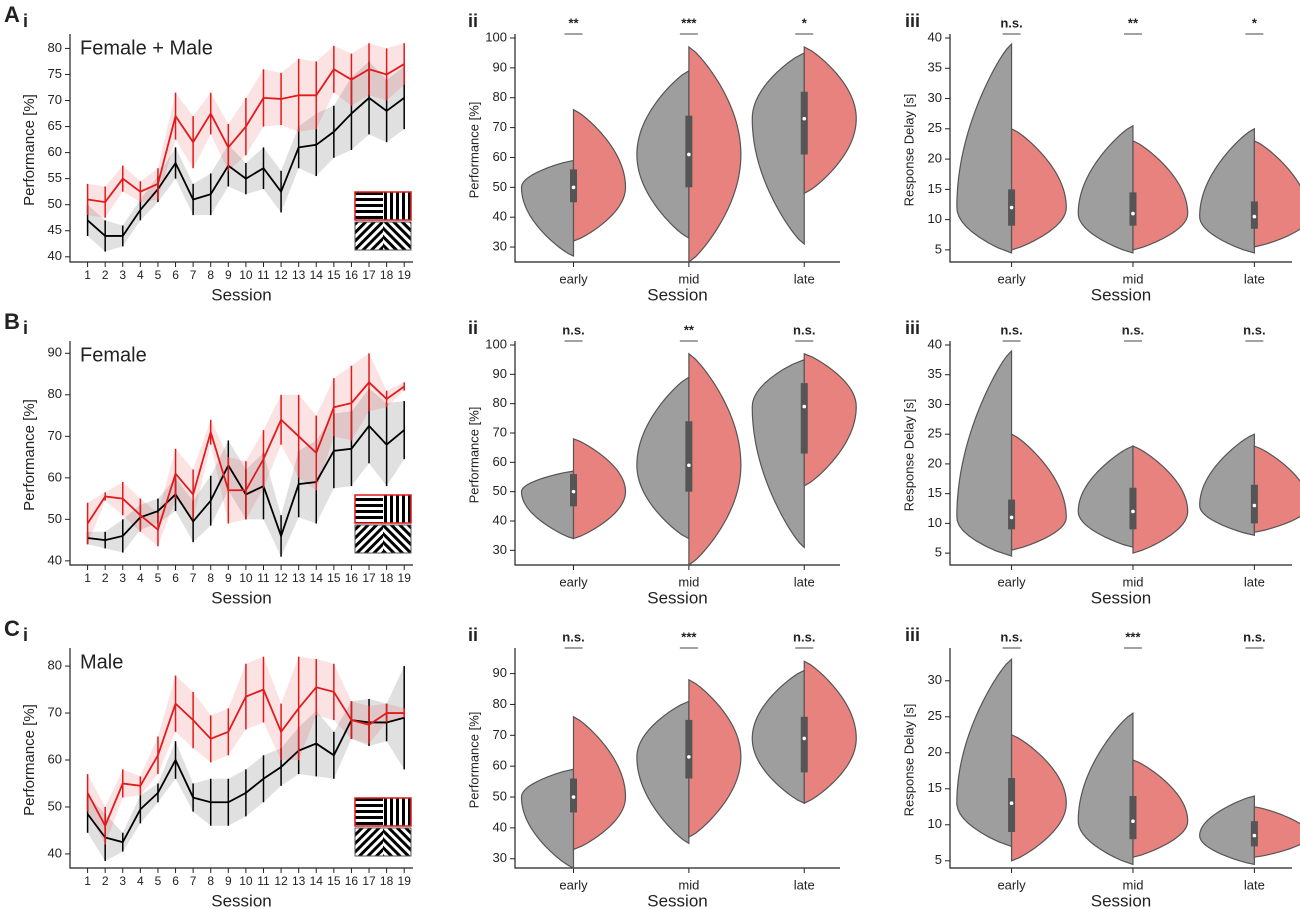 This screenshot has height=909, width=1300. I want to click on icon-d2, so click(397, 842).